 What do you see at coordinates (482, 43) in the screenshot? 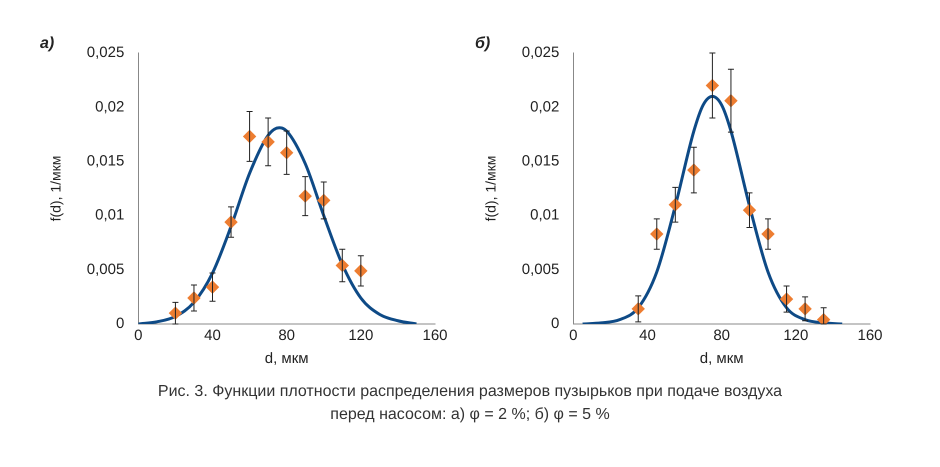
I see `chart-title: б)` at bounding box center [482, 43].